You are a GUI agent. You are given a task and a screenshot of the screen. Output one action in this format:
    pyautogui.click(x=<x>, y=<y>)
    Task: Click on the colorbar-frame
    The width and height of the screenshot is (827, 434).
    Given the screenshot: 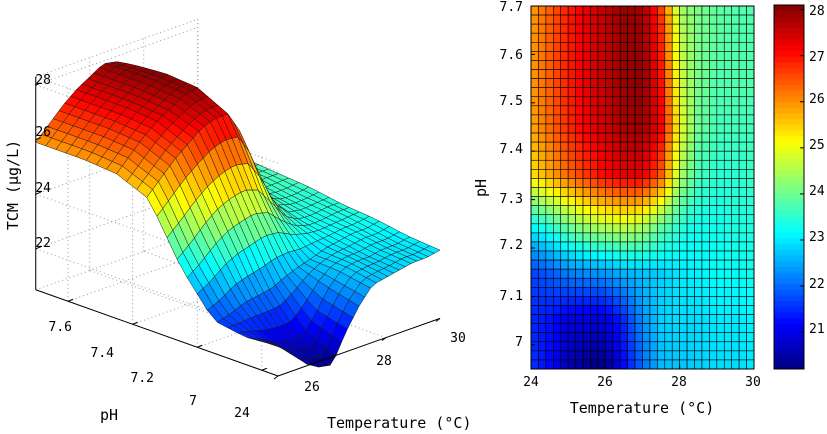 What is the action you would take?
    pyautogui.click(x=789, y=187)
    